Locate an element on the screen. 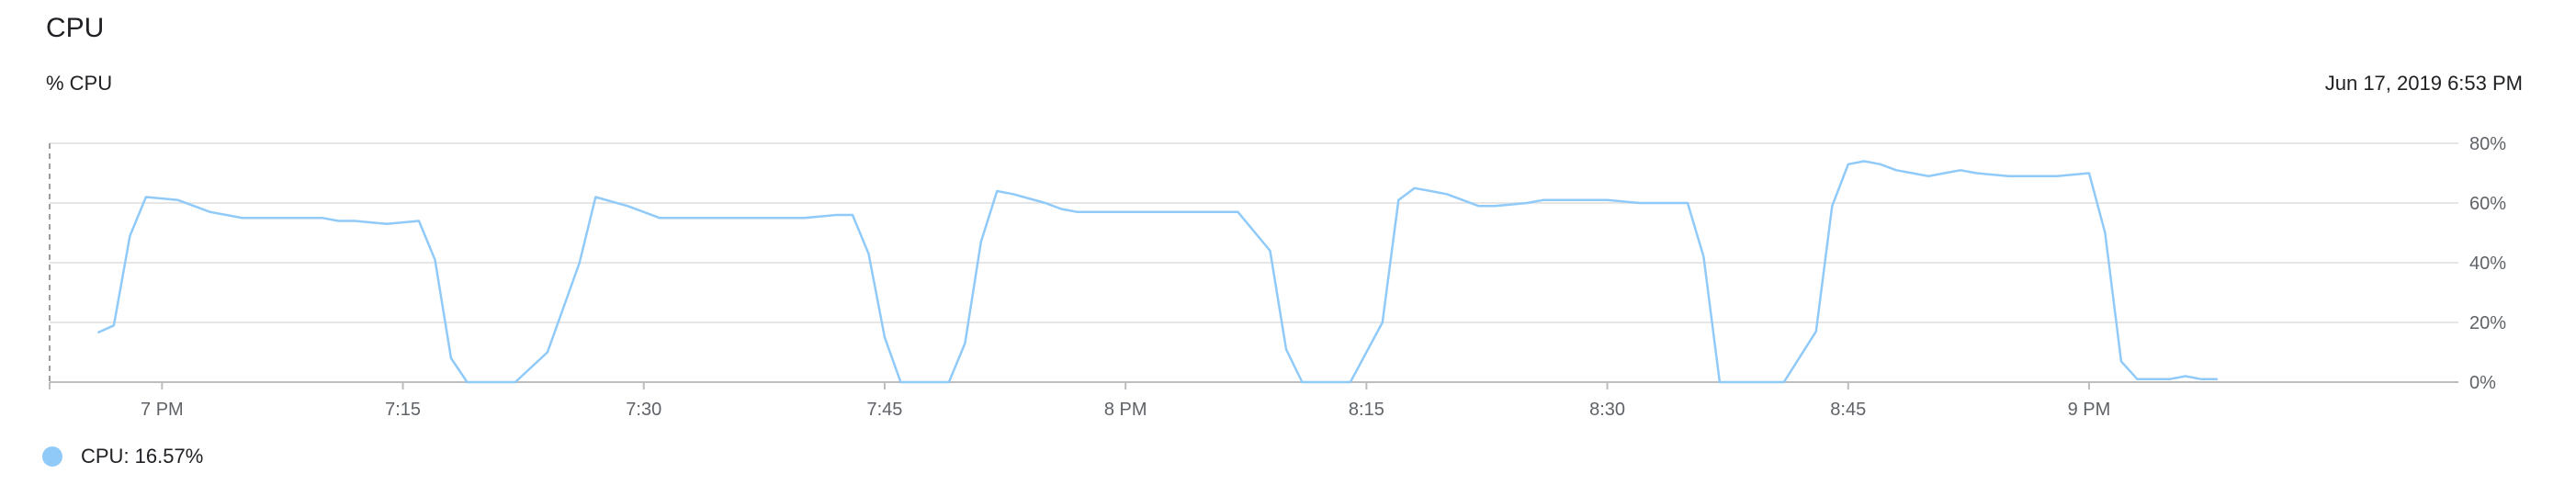 This screenshot has width=2576, height=485. chart-title: CPU is located at coordinates (75, 28).